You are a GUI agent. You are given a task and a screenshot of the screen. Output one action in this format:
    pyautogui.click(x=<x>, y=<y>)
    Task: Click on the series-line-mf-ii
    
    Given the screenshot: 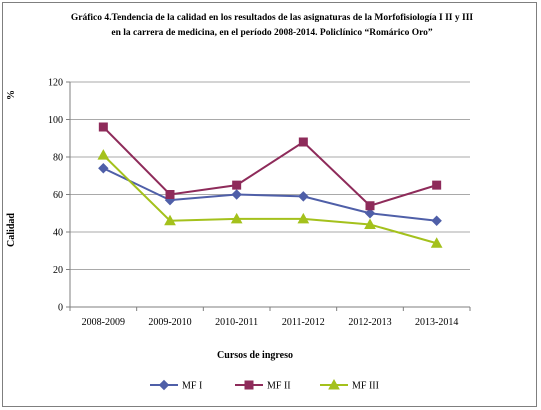 What is the action you would take?
    pyautogui.click(x=269, y=166)
    